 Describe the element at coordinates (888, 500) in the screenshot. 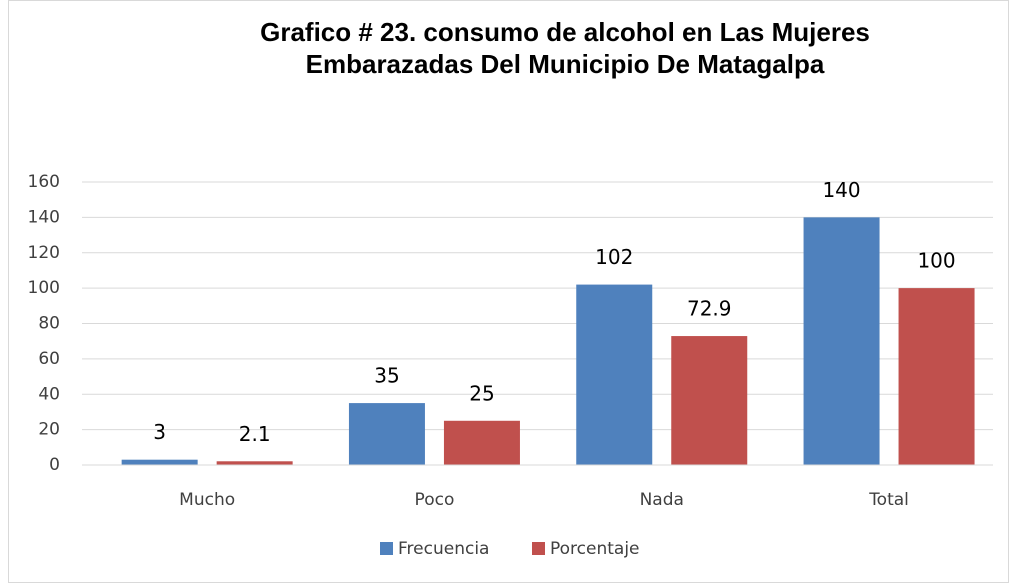

I see `x-tick-label: Total` at that location.